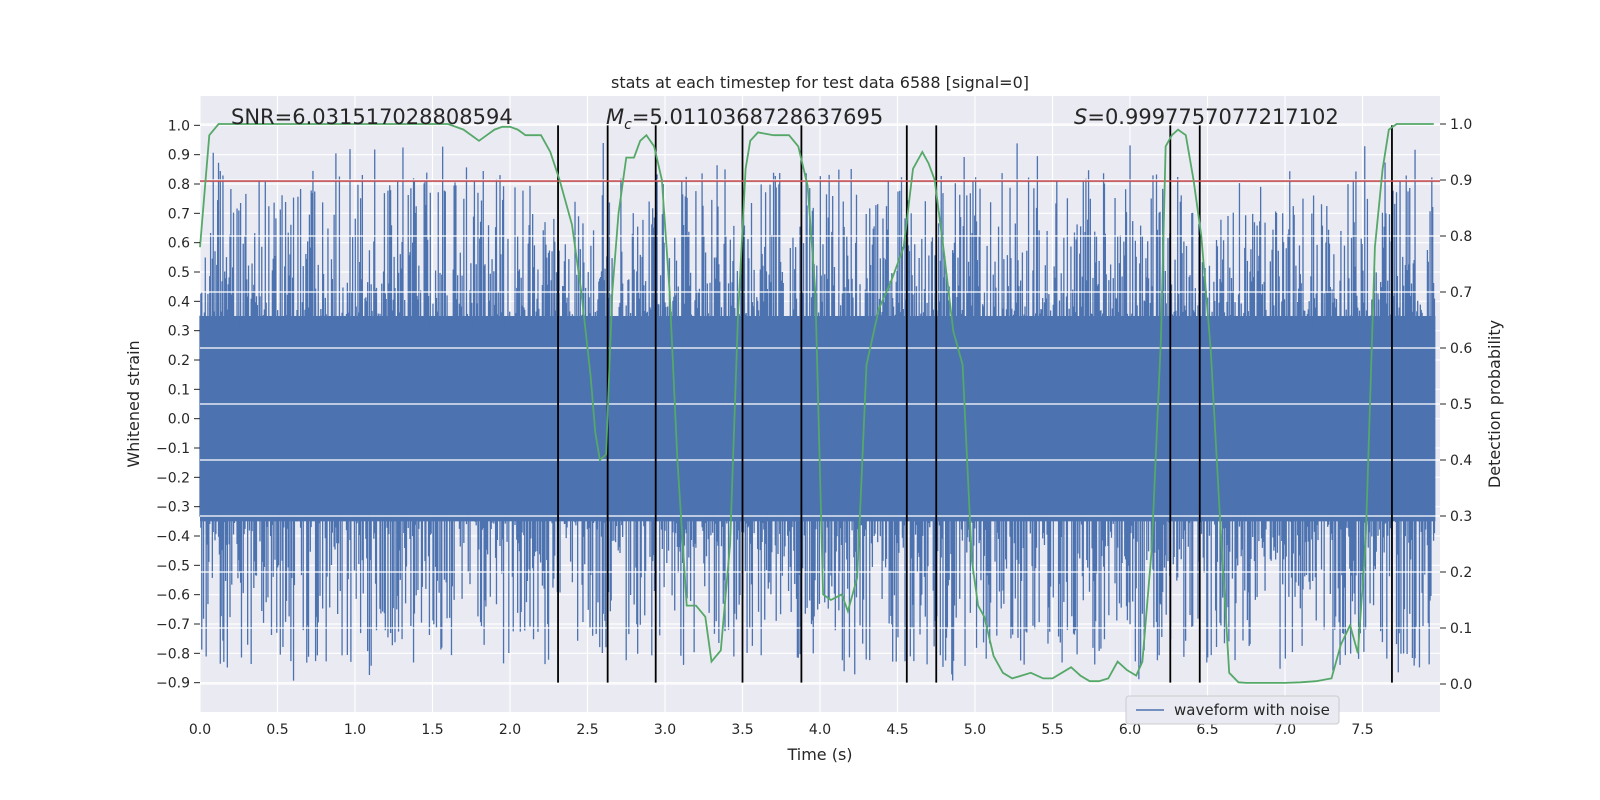  I want to click on x-axis-label: Time (s), so click(819, 754).